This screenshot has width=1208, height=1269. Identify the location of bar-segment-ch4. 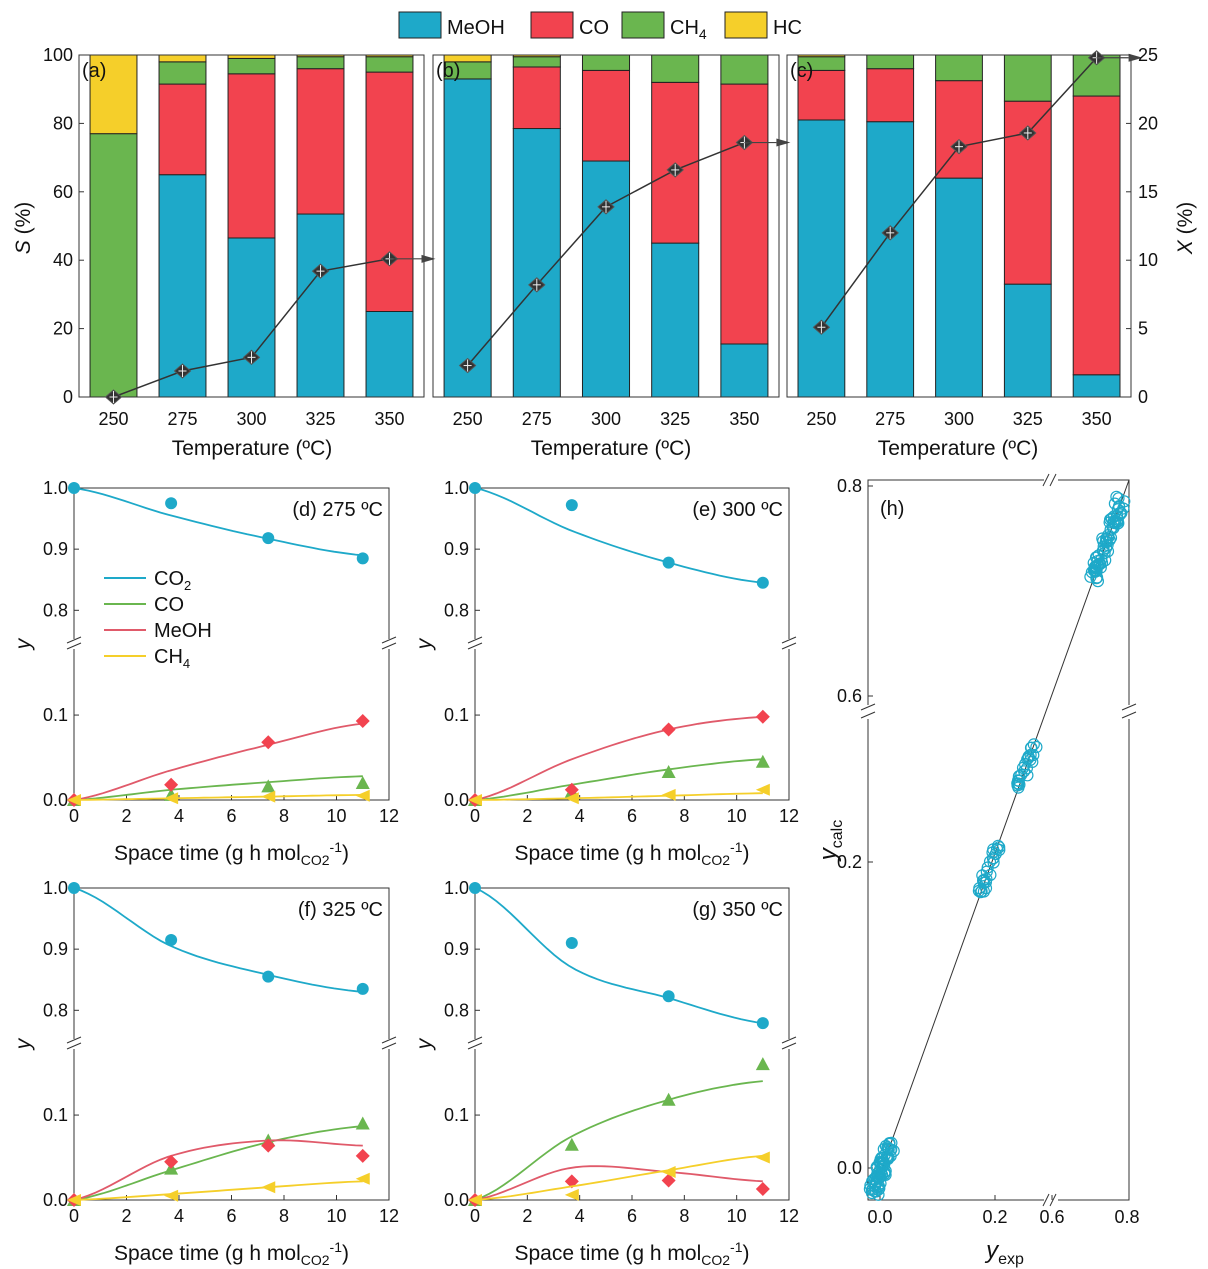
(251, 66).